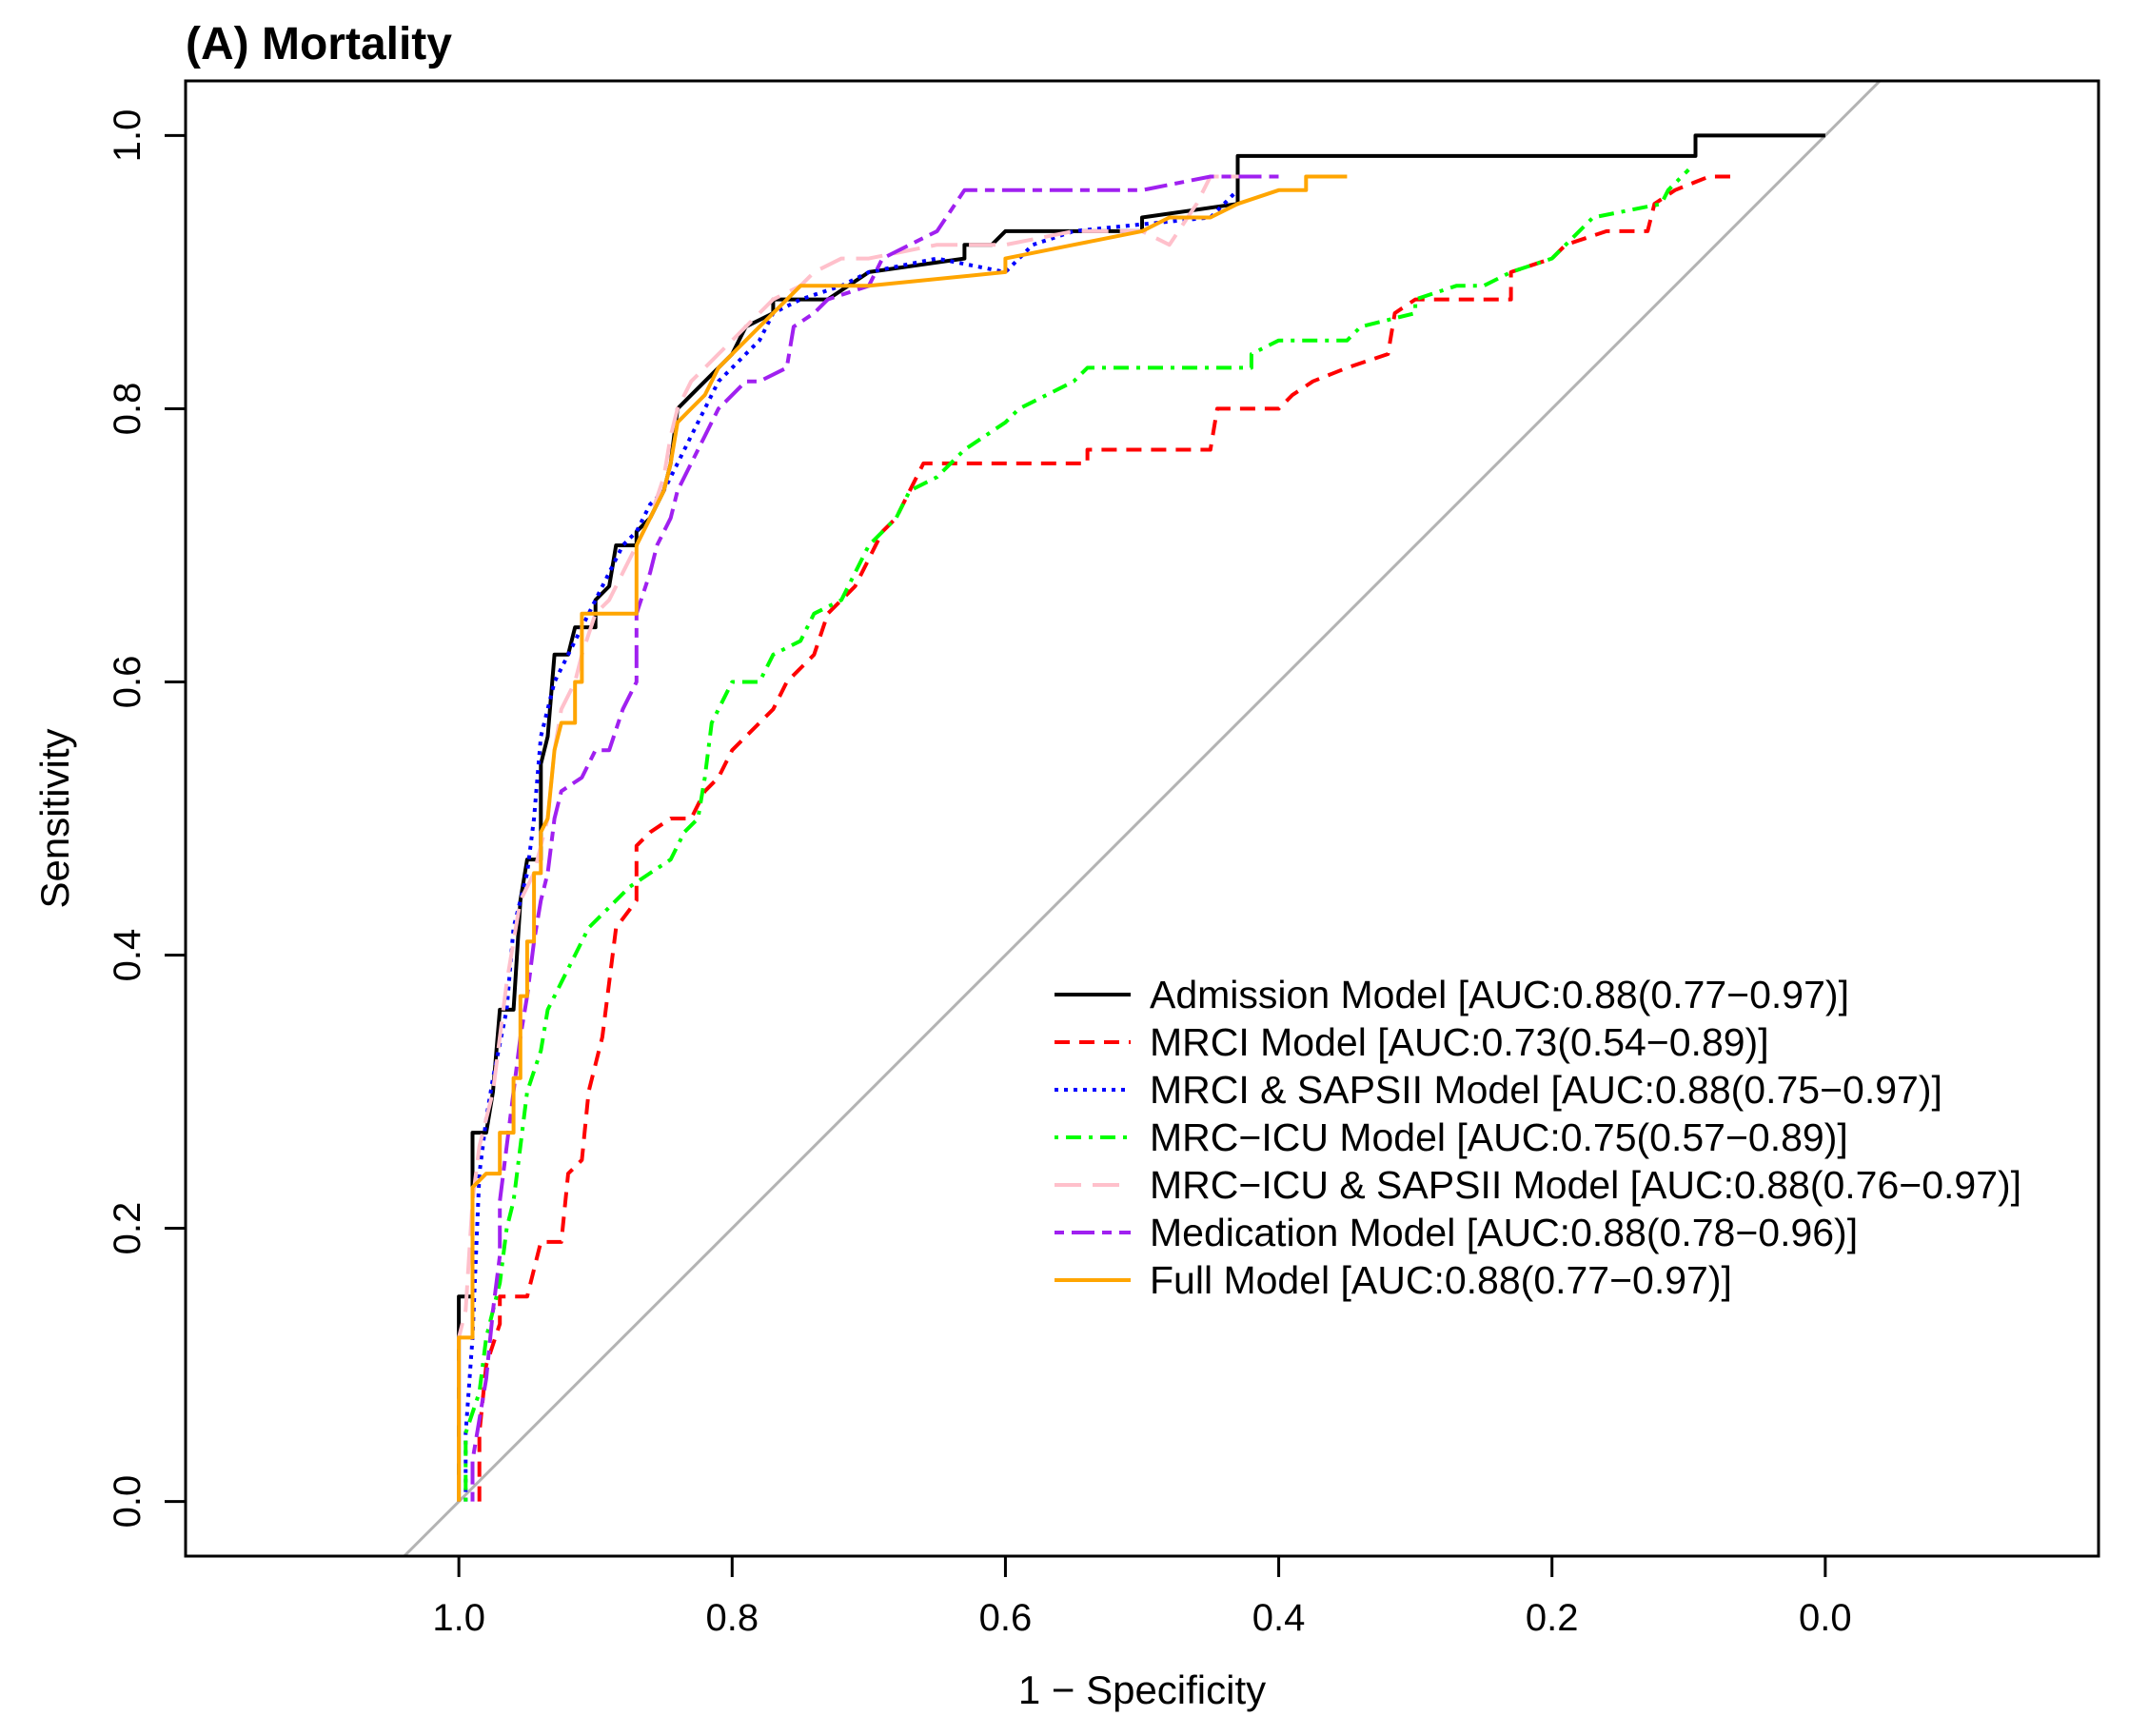 This screenshot has height=1736, width=2129. Describe the element at coordinates (127, 136) in the screenshot. I see `y-tick-label: 1.0` at that location.